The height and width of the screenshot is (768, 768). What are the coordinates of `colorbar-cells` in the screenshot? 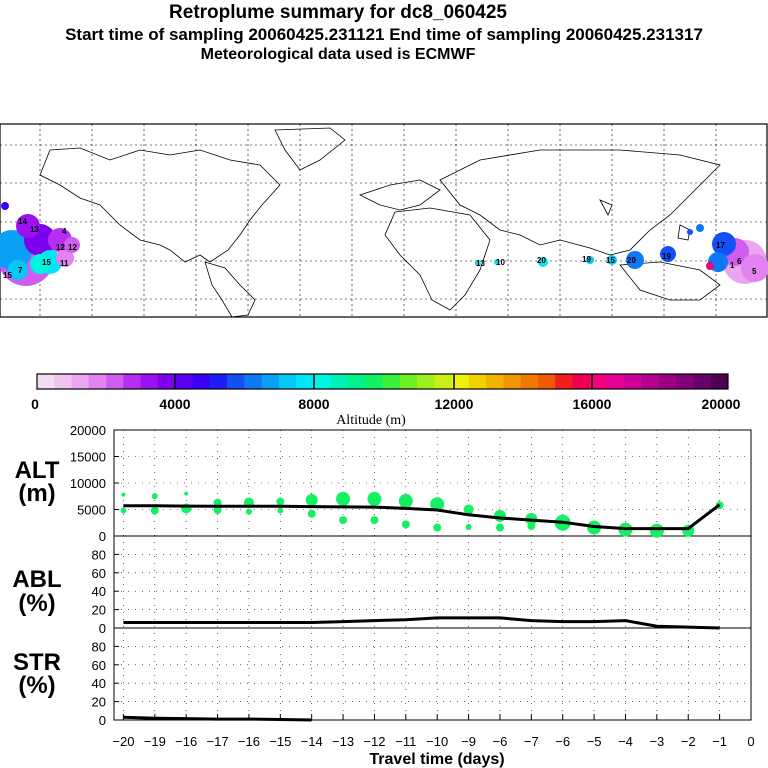 It's located at (383, 381).